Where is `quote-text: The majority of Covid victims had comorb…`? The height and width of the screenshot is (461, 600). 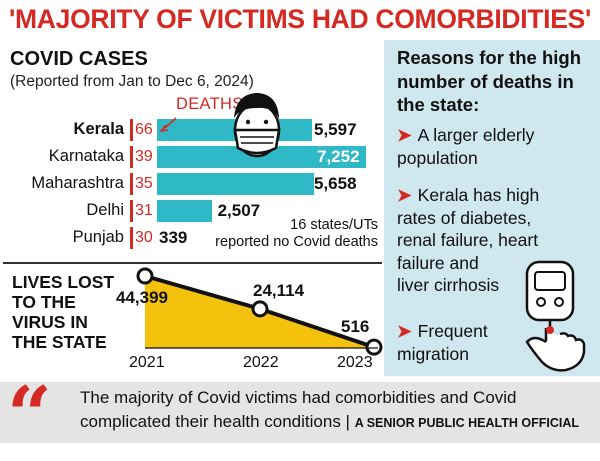
quote-text: The majority of Covid victims had comorb… is located at coordinates (329, 410).